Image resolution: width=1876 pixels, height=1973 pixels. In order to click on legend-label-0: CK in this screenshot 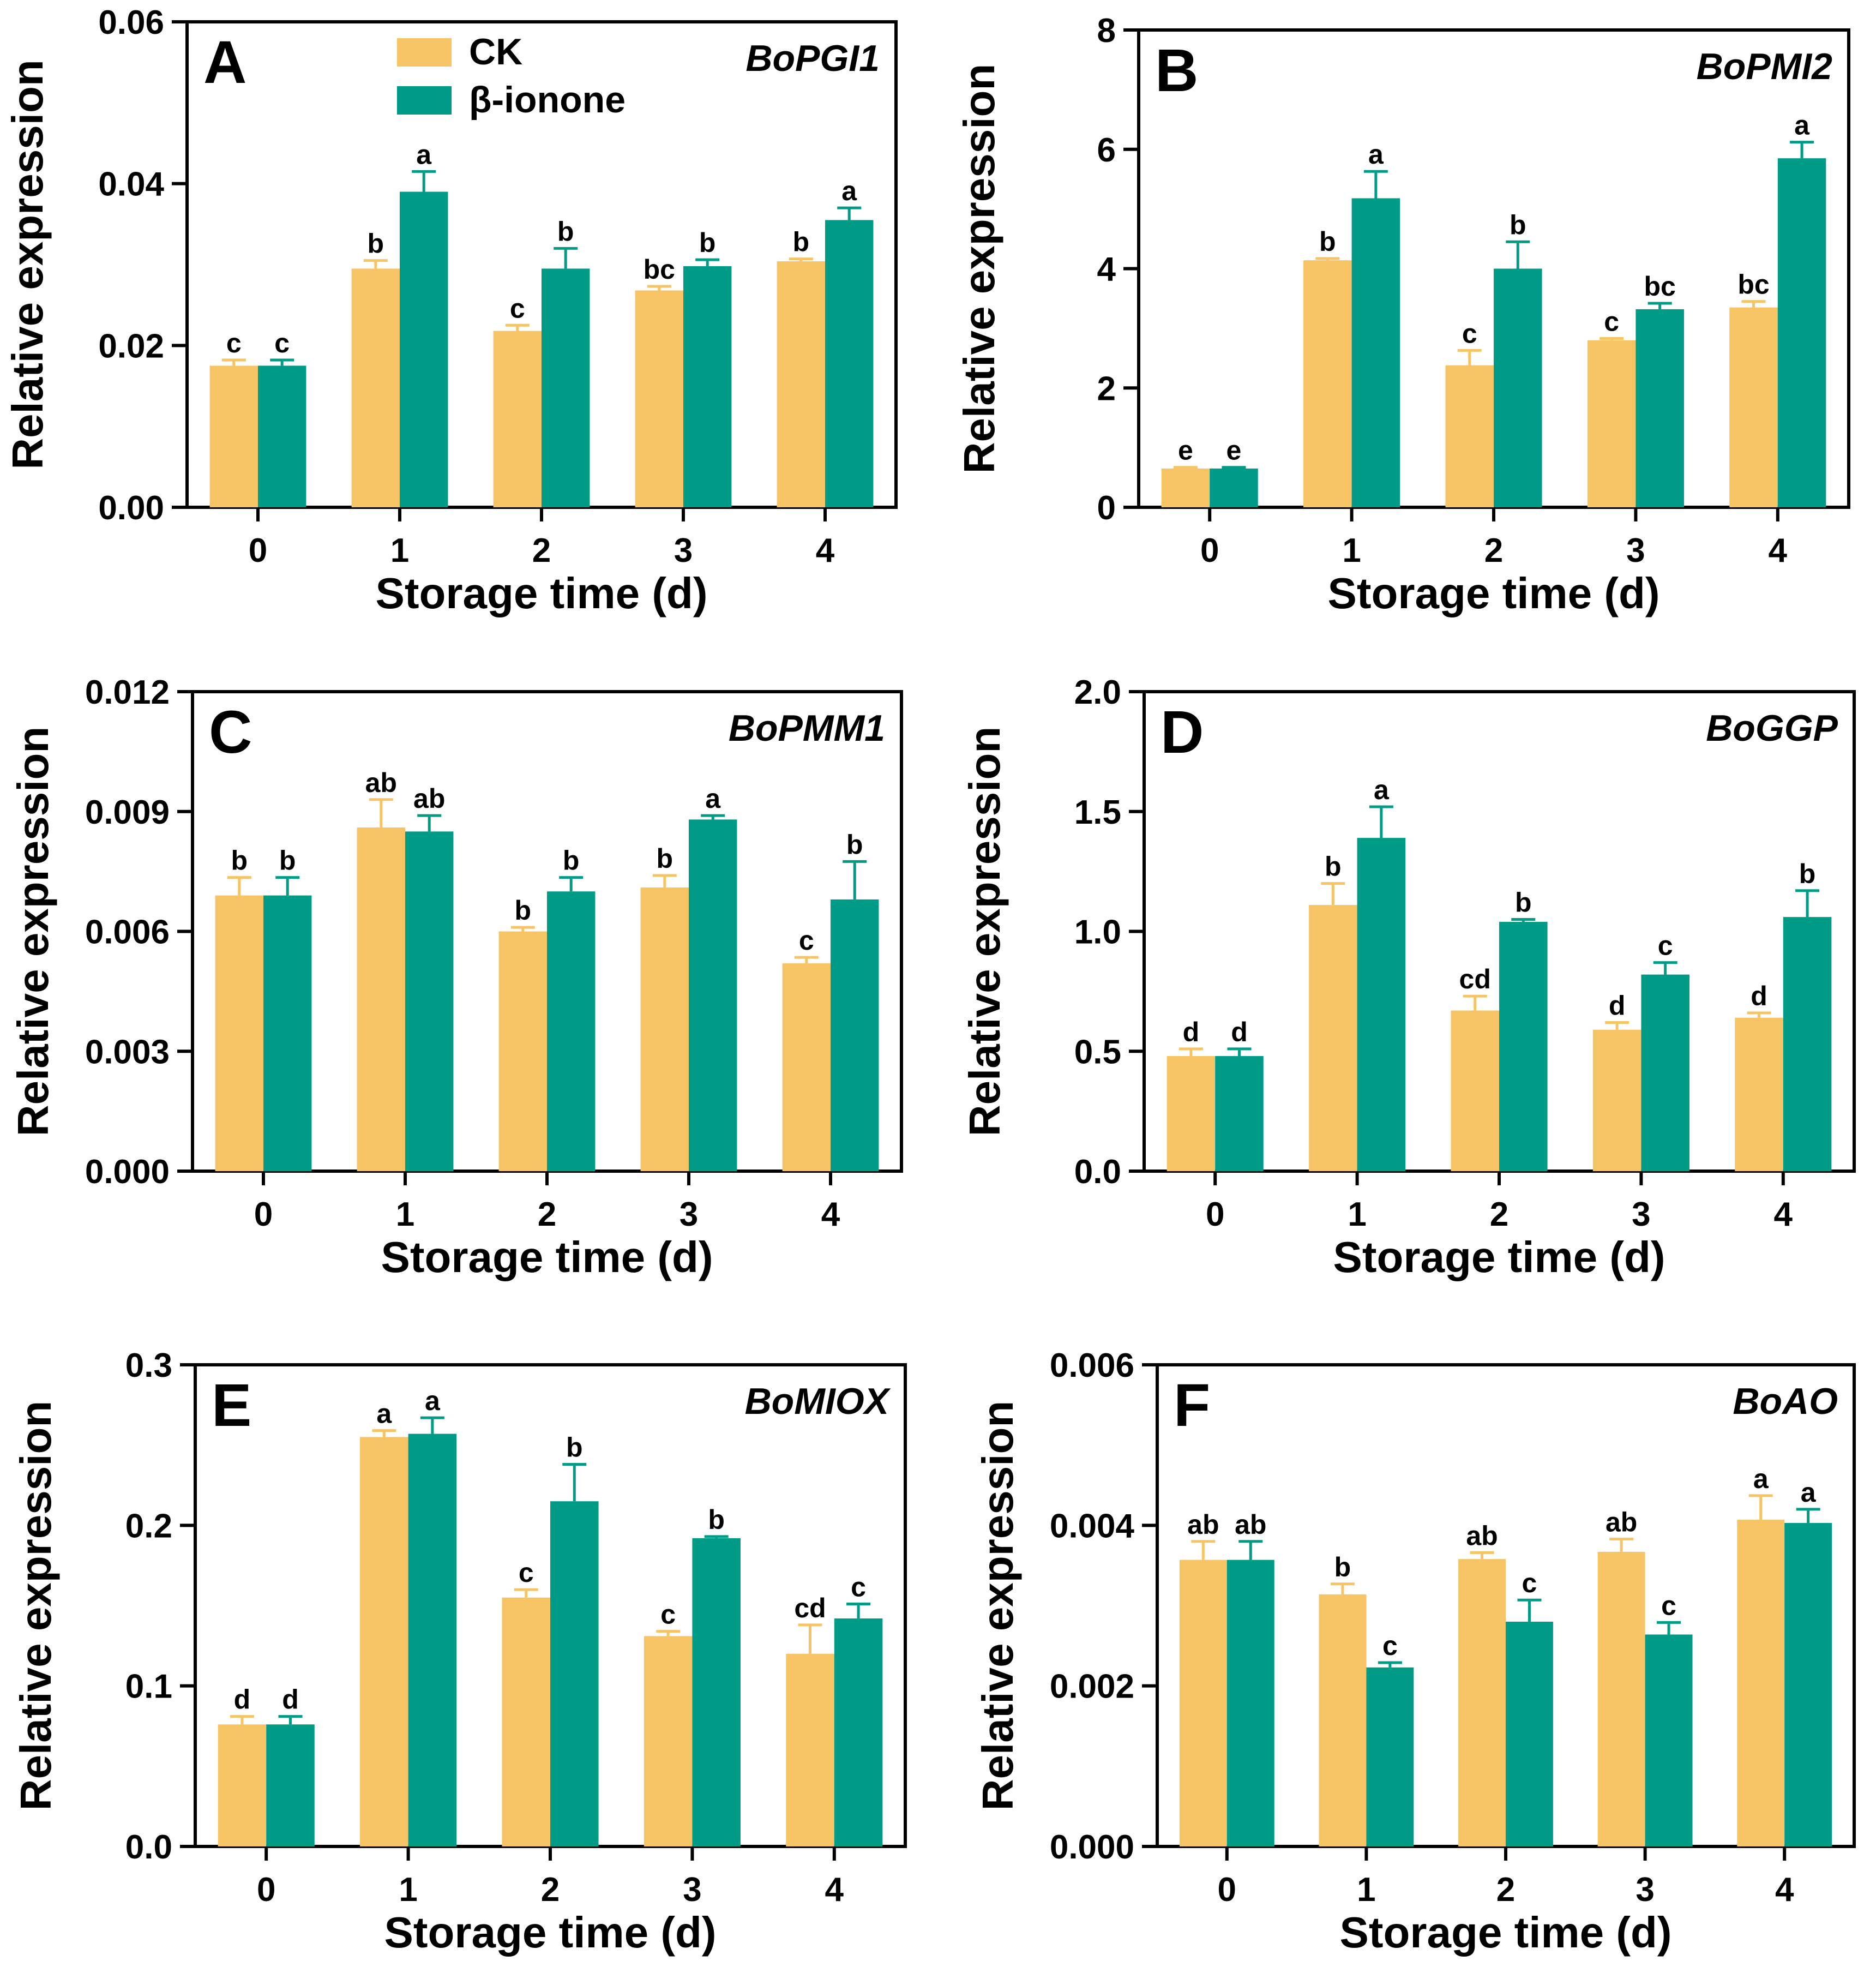, I will do `click(495, 52)`.